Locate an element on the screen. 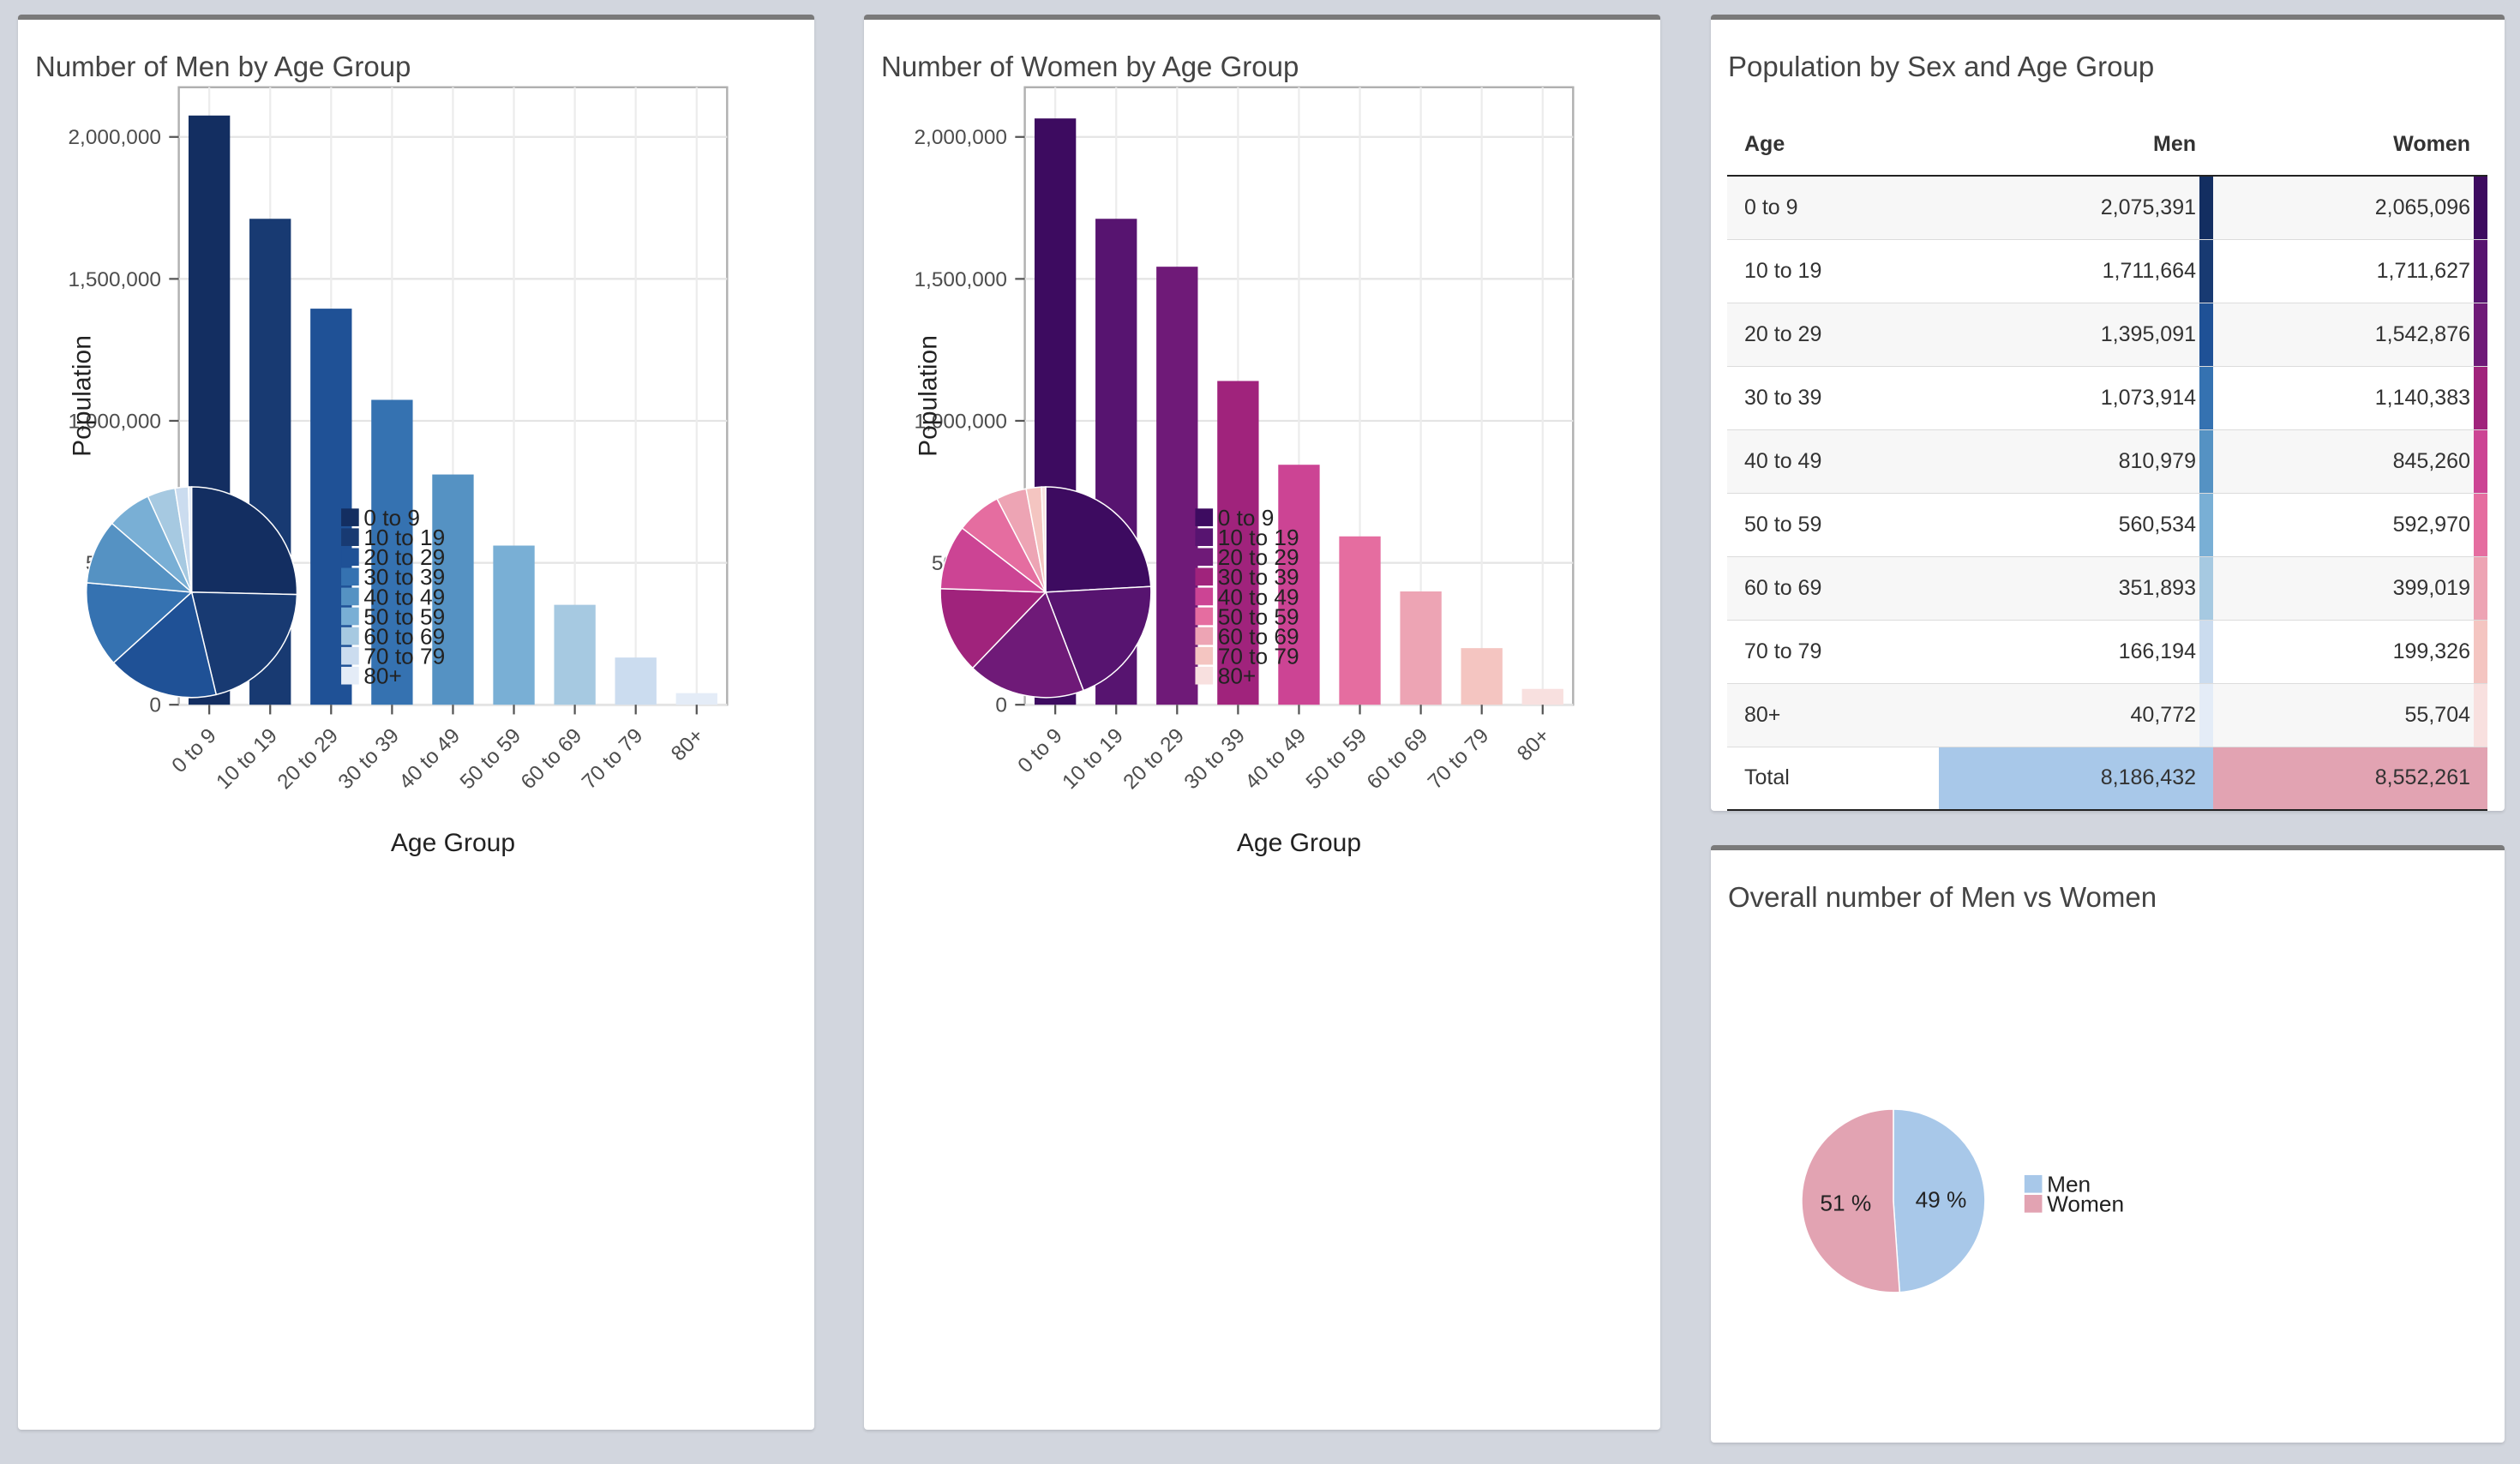 The height and width of the screenshot is (1464, 2520). column-header-women: Women is located at coordinates (2350, 145).